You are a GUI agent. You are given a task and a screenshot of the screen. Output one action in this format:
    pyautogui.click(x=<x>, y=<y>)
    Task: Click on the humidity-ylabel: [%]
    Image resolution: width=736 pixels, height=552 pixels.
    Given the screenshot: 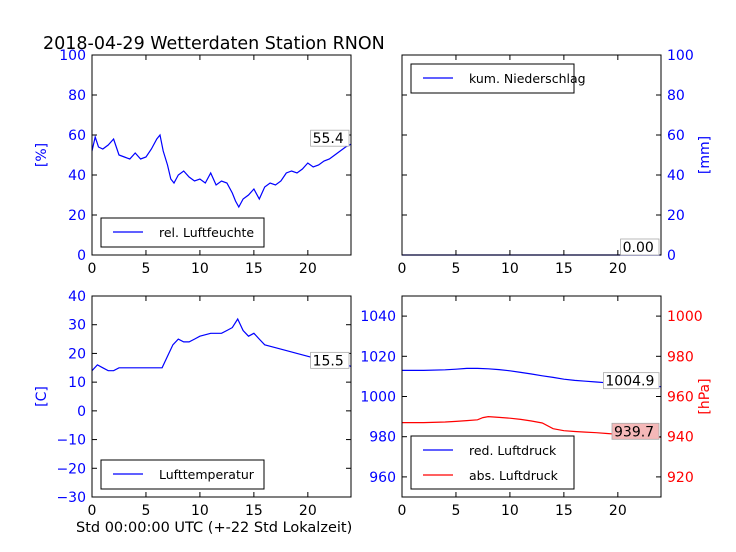 What is the action you would take?
    pyautogui.click(x=42, y=155)
    